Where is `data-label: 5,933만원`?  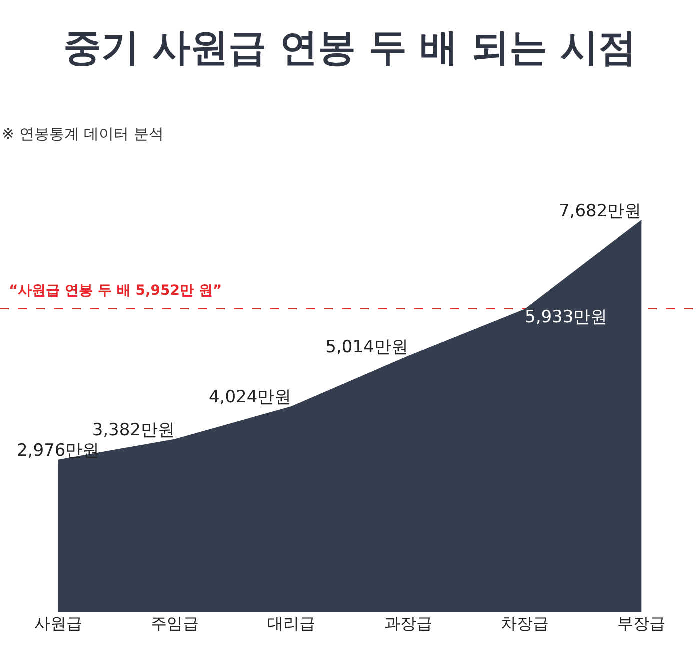
data-label: 5,933만원 is located at coordinates (566, 317).